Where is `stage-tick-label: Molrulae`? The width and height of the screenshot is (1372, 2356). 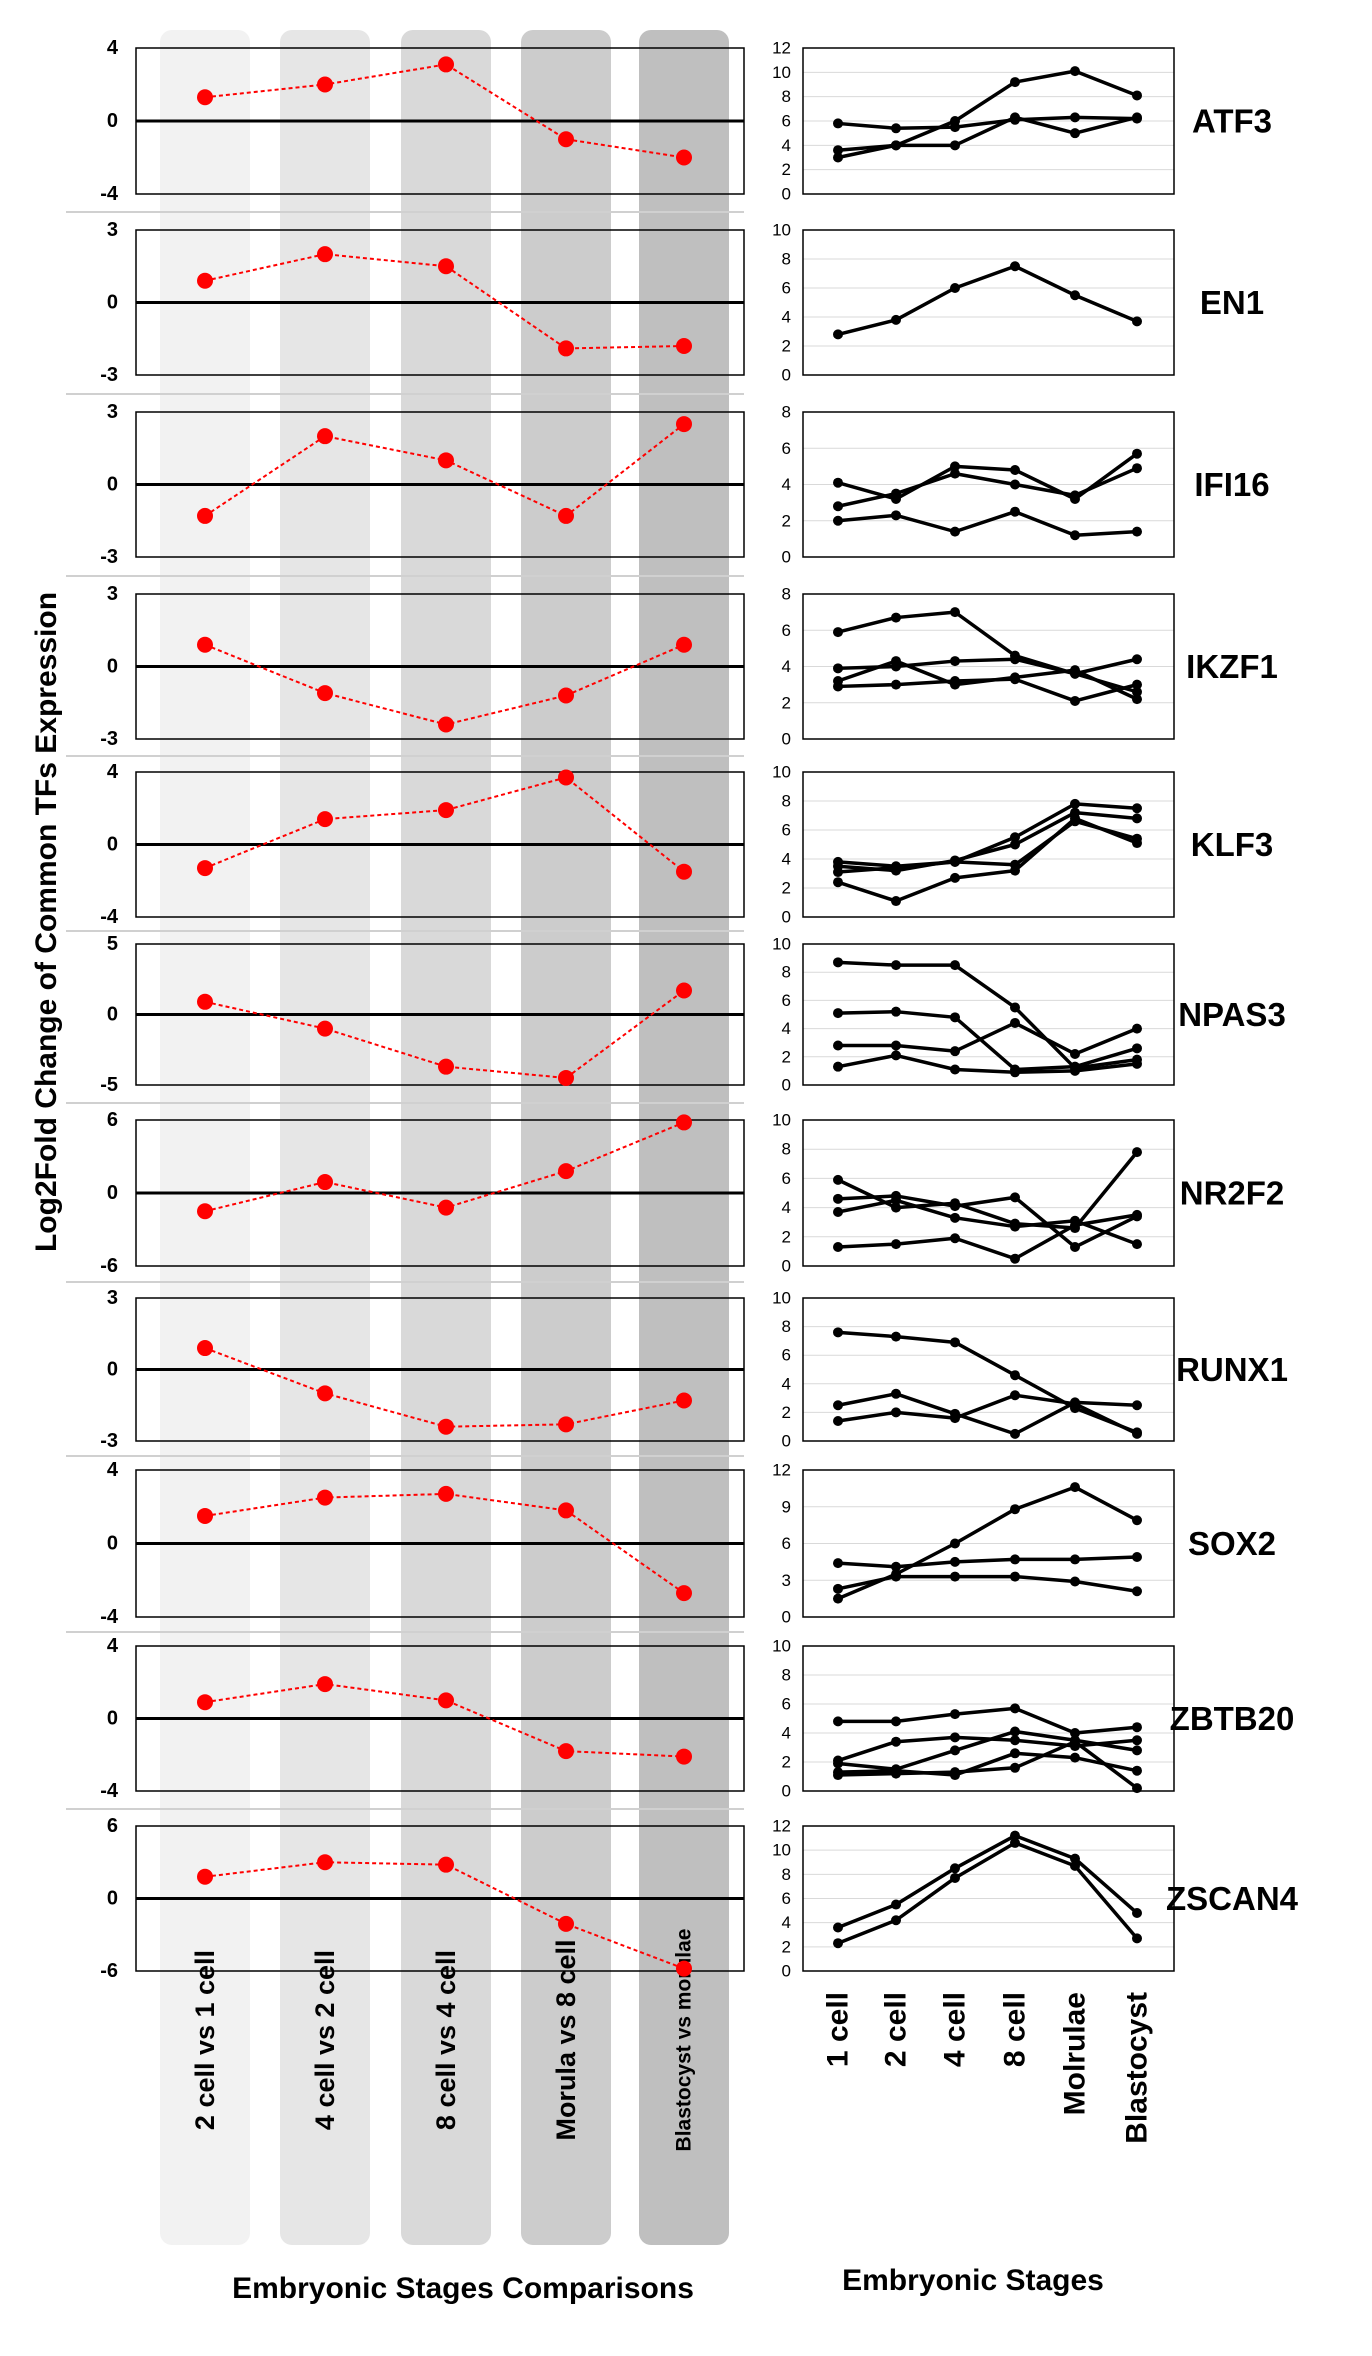 stage-tick-label: Molrulae is located at coordinates (1075, 2053).